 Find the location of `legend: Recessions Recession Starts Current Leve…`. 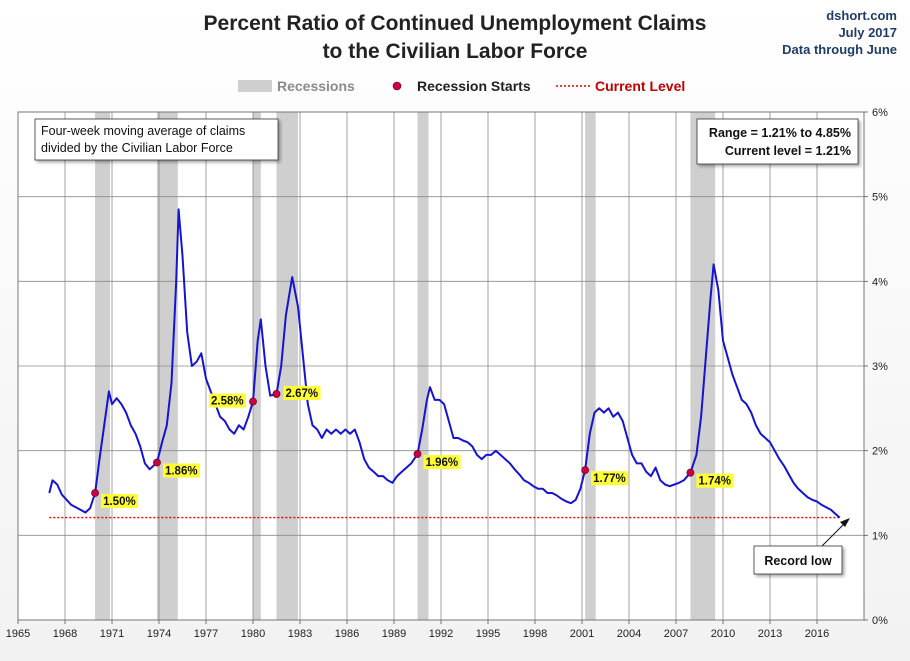

legend: Recessions Recession Starts Current Leve… is located at coordinates (461, 86).